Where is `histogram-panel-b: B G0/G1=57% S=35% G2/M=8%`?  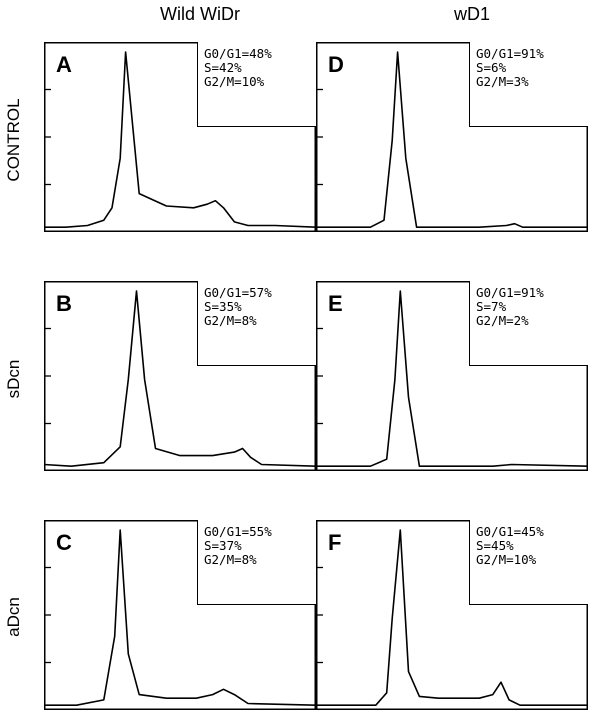
histogram-panel-b: B G0/G1=57% S=35% G2/M=8% is located at coordinates (180, 376).